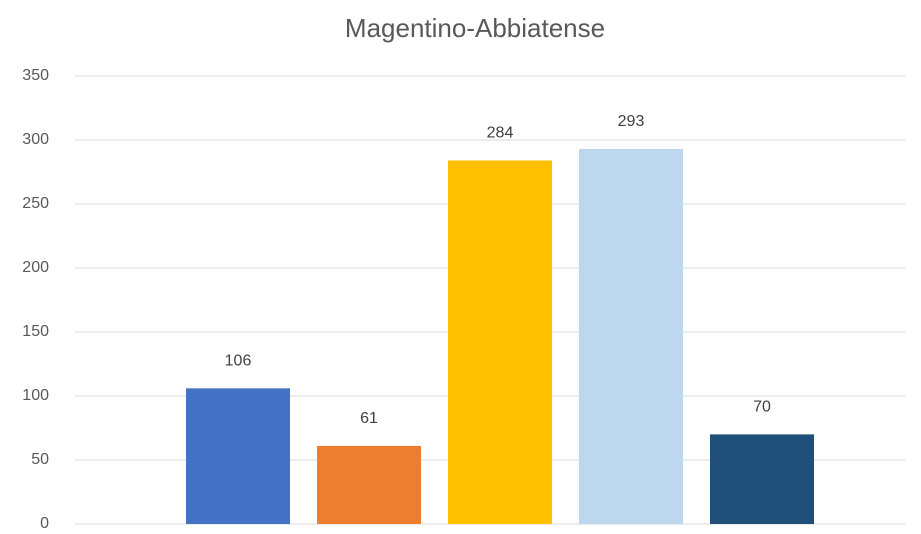 The height and width of the screenshot is (534, 921). Describe the element at coordinates (35, 203) in the screenshot. I see `y-tick-label: 250` at that location.